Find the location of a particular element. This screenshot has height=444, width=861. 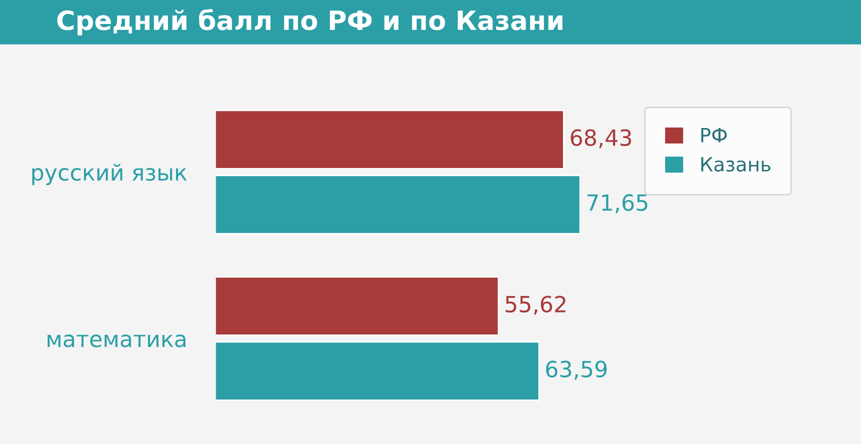

legend-label: Казань is located at coordinates (735, 164).